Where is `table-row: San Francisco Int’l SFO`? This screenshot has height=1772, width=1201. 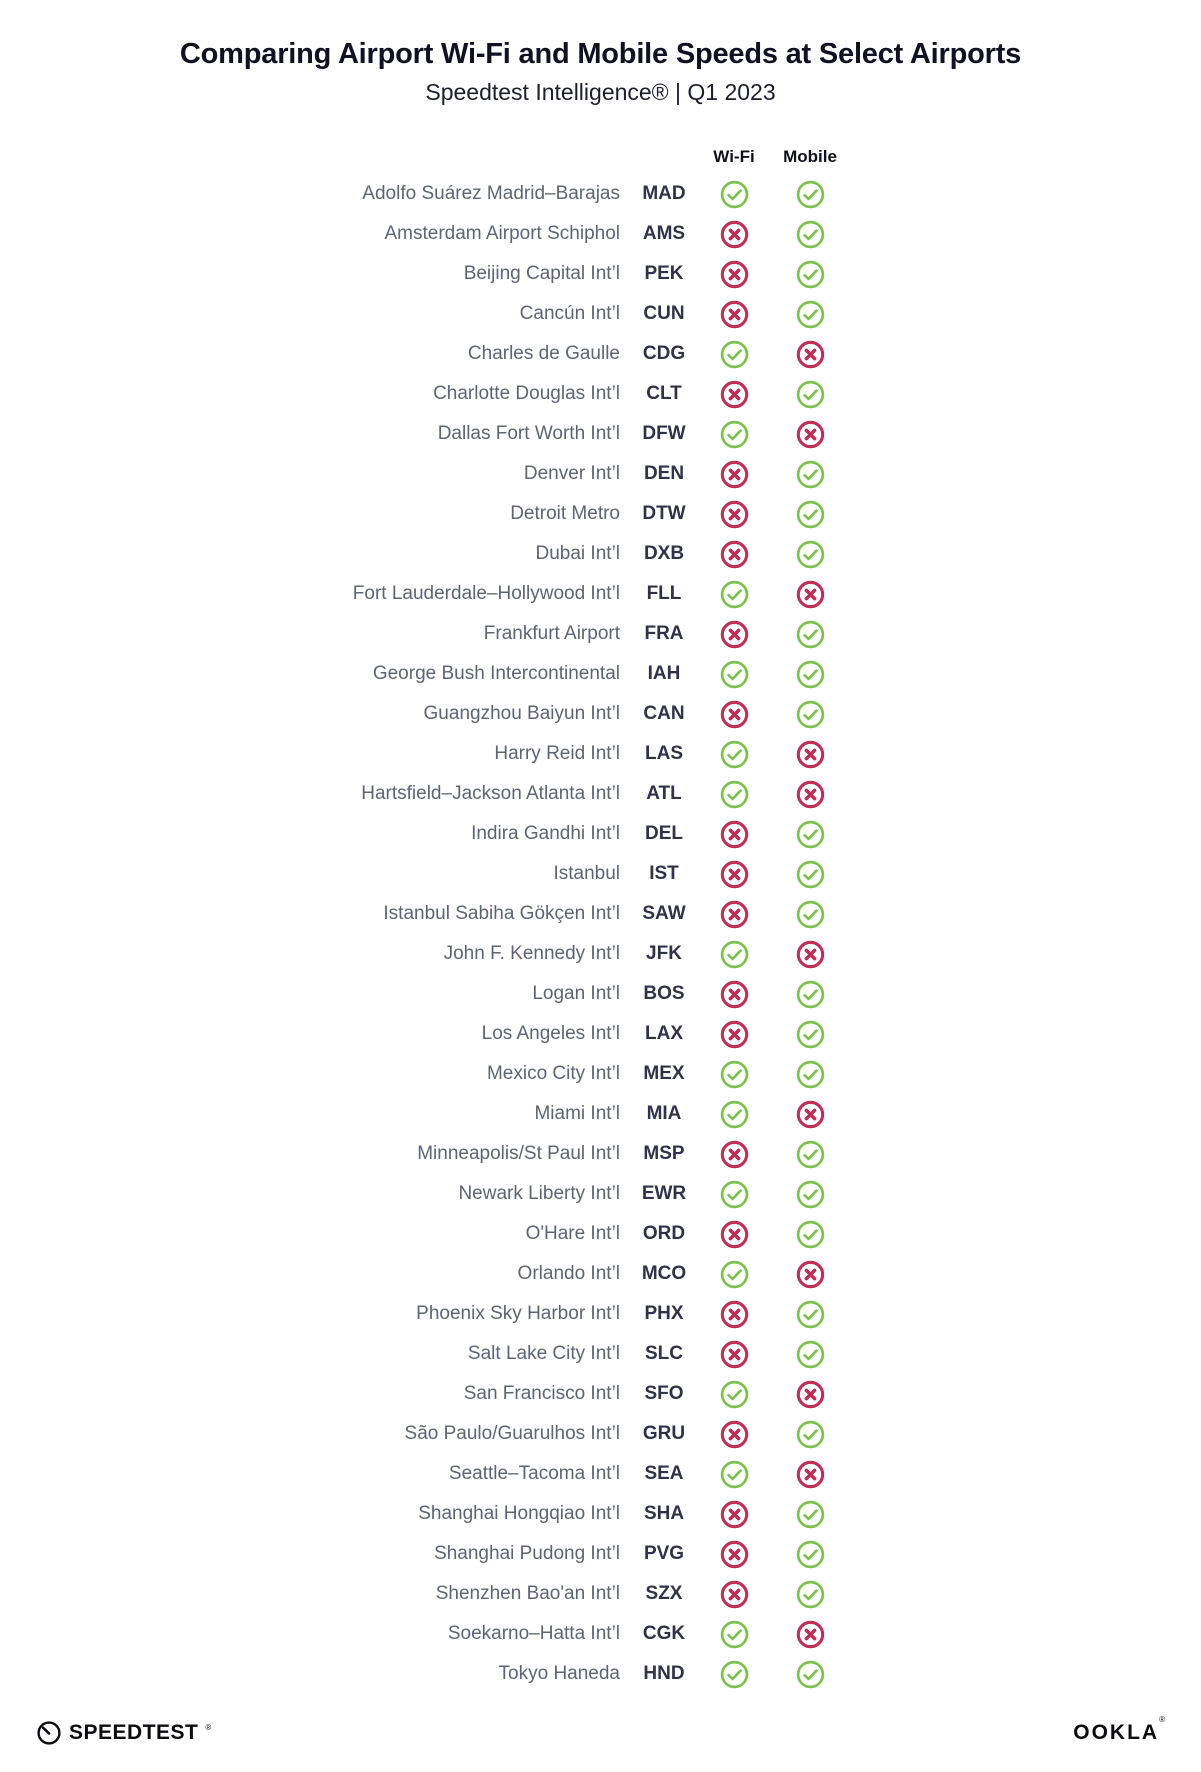
table-row: San Francisco Int’l SFO is located at coordinates (600, 1394).